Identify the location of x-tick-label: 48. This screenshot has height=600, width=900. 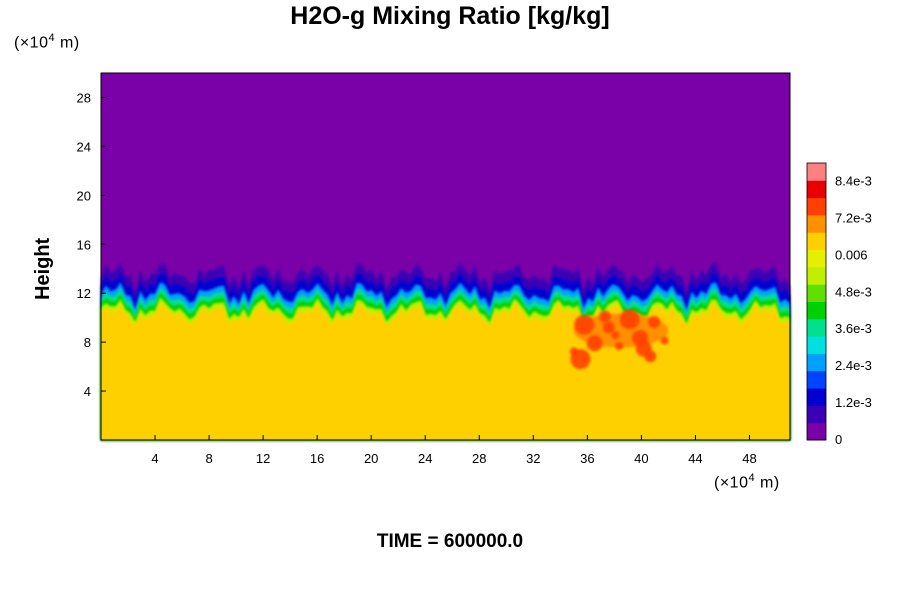
(749, 458).